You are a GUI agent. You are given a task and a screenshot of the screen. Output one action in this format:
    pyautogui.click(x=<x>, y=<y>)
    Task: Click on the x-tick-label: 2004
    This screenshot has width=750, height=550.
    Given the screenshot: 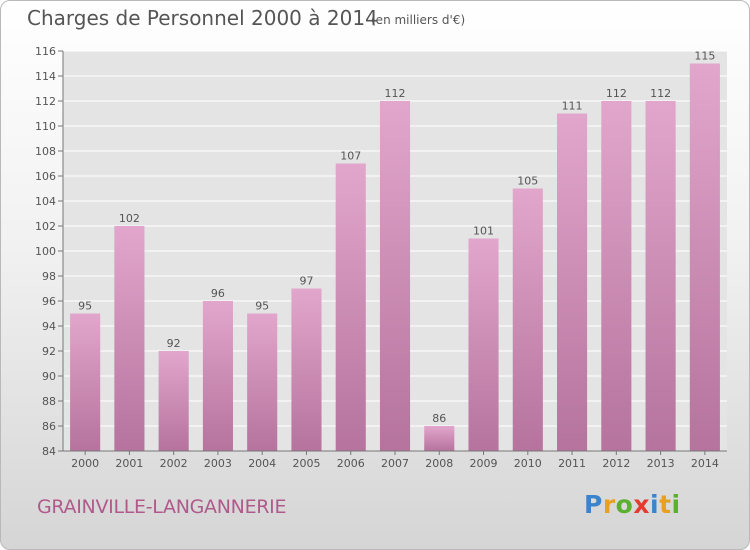 What is the action you would take?
    pyautogui.click(x=262, y=463)
    